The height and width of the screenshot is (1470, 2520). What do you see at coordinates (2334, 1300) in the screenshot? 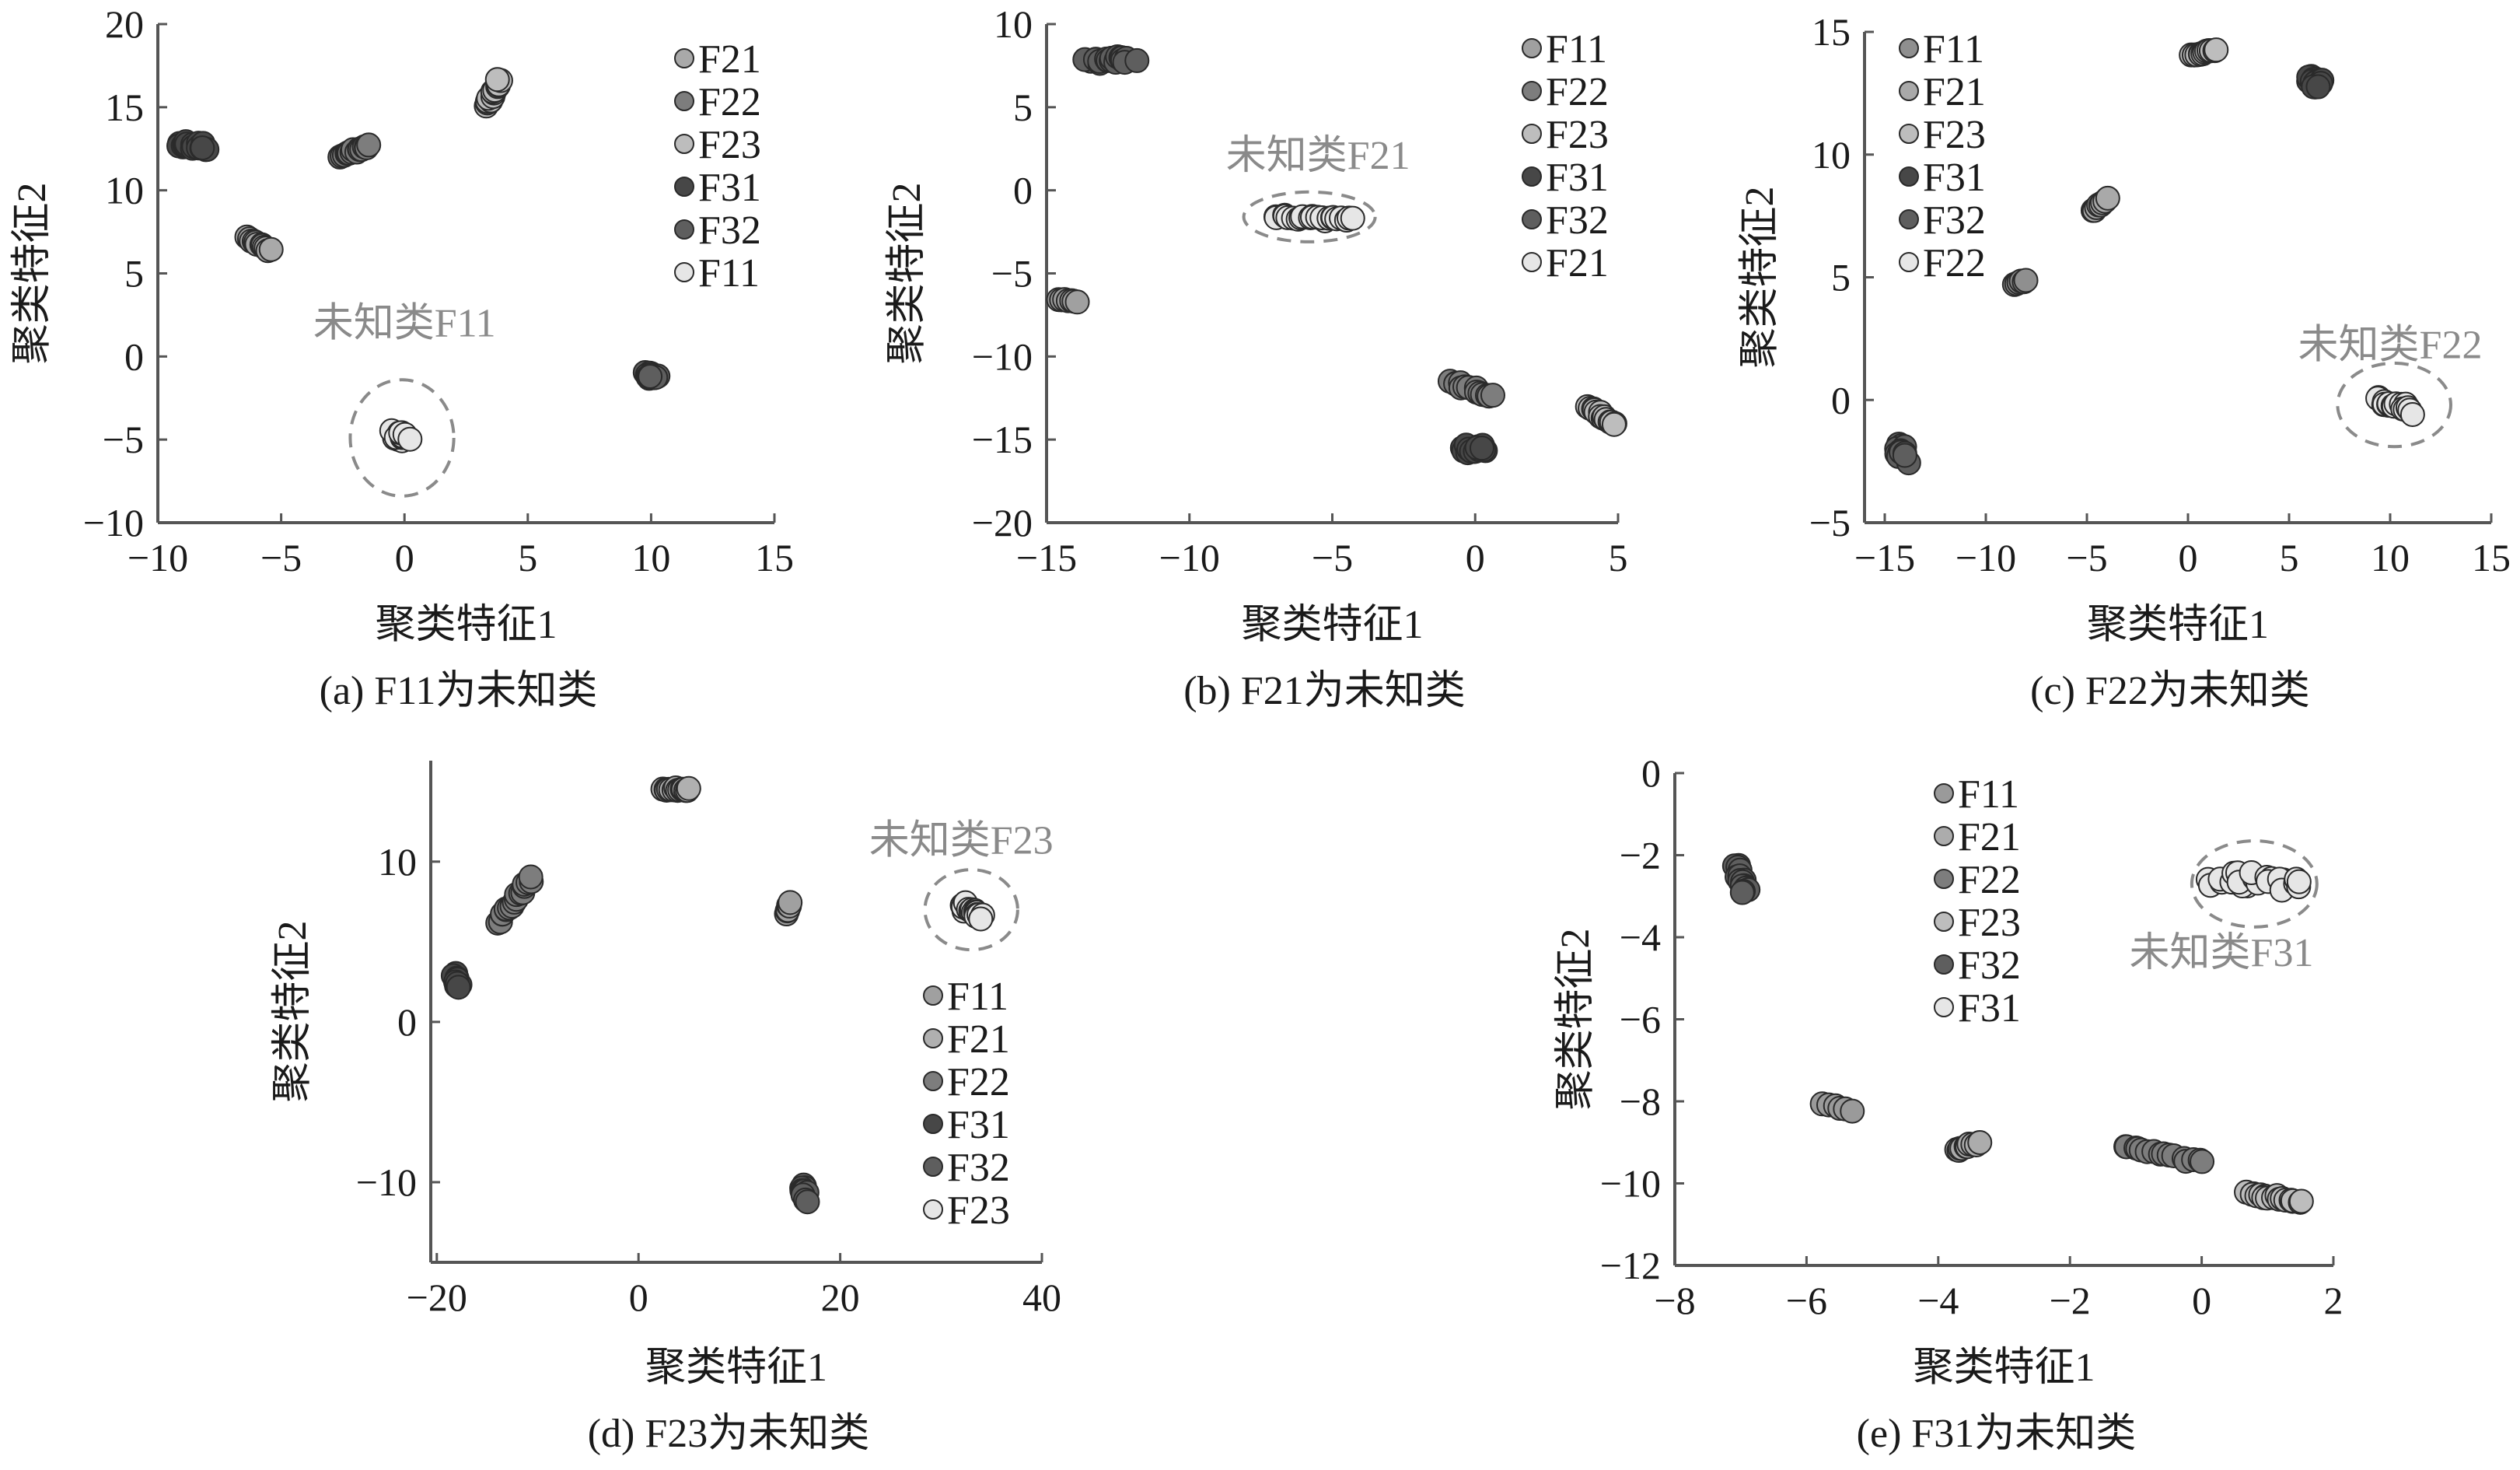
I see `x-tick-label: 2` at bounding box center [2334, 1300].